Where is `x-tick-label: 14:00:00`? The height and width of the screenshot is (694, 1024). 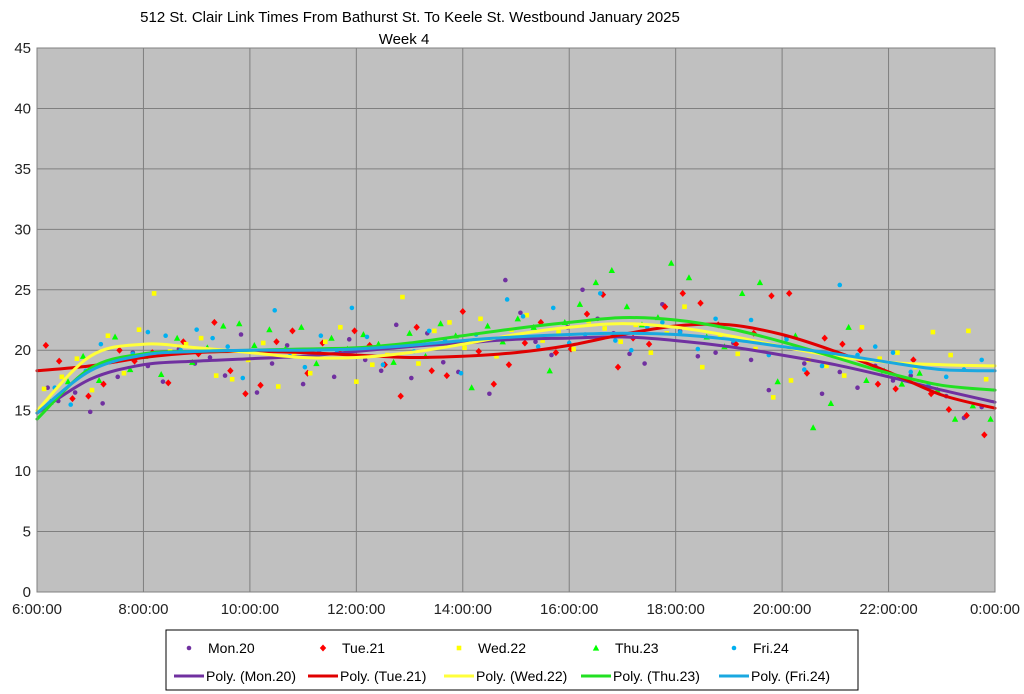 x-tick-label: 14:00:00 is located at coordinates (463, 609).